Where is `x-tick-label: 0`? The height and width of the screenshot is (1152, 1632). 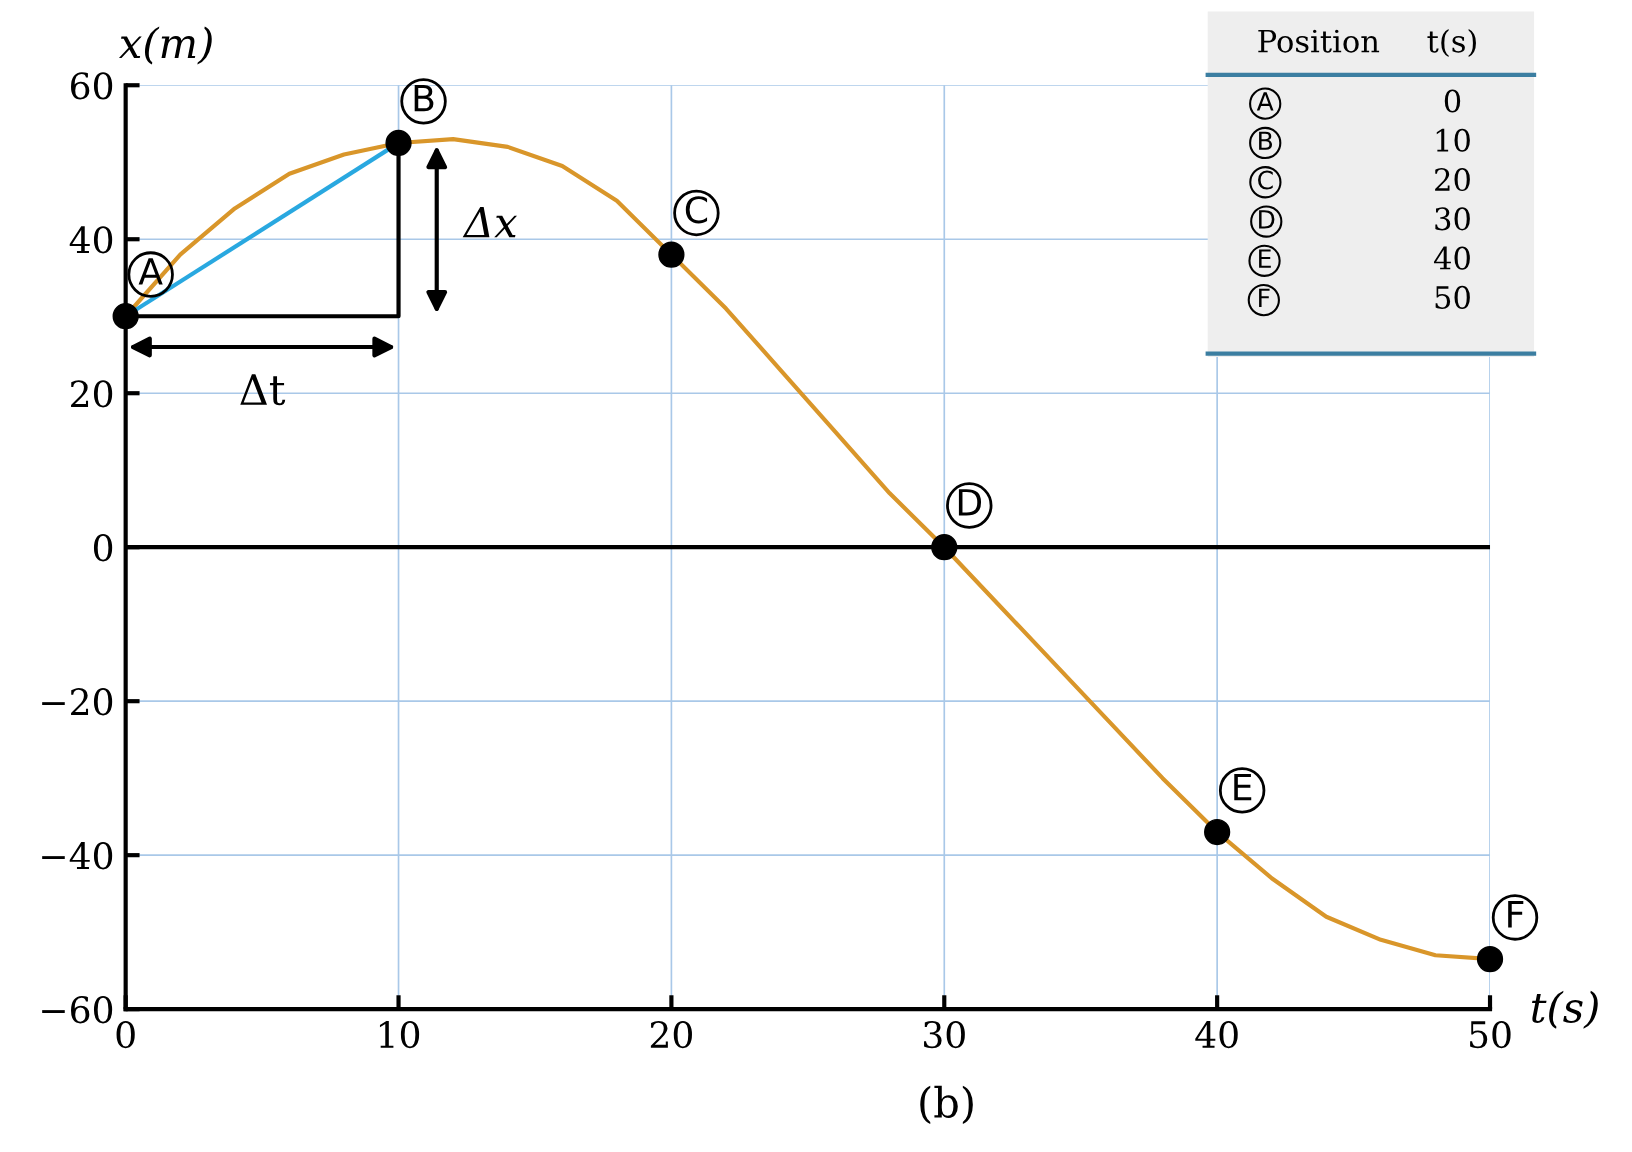
x-tick-label: 0 is located at coordinates (125, 1034).